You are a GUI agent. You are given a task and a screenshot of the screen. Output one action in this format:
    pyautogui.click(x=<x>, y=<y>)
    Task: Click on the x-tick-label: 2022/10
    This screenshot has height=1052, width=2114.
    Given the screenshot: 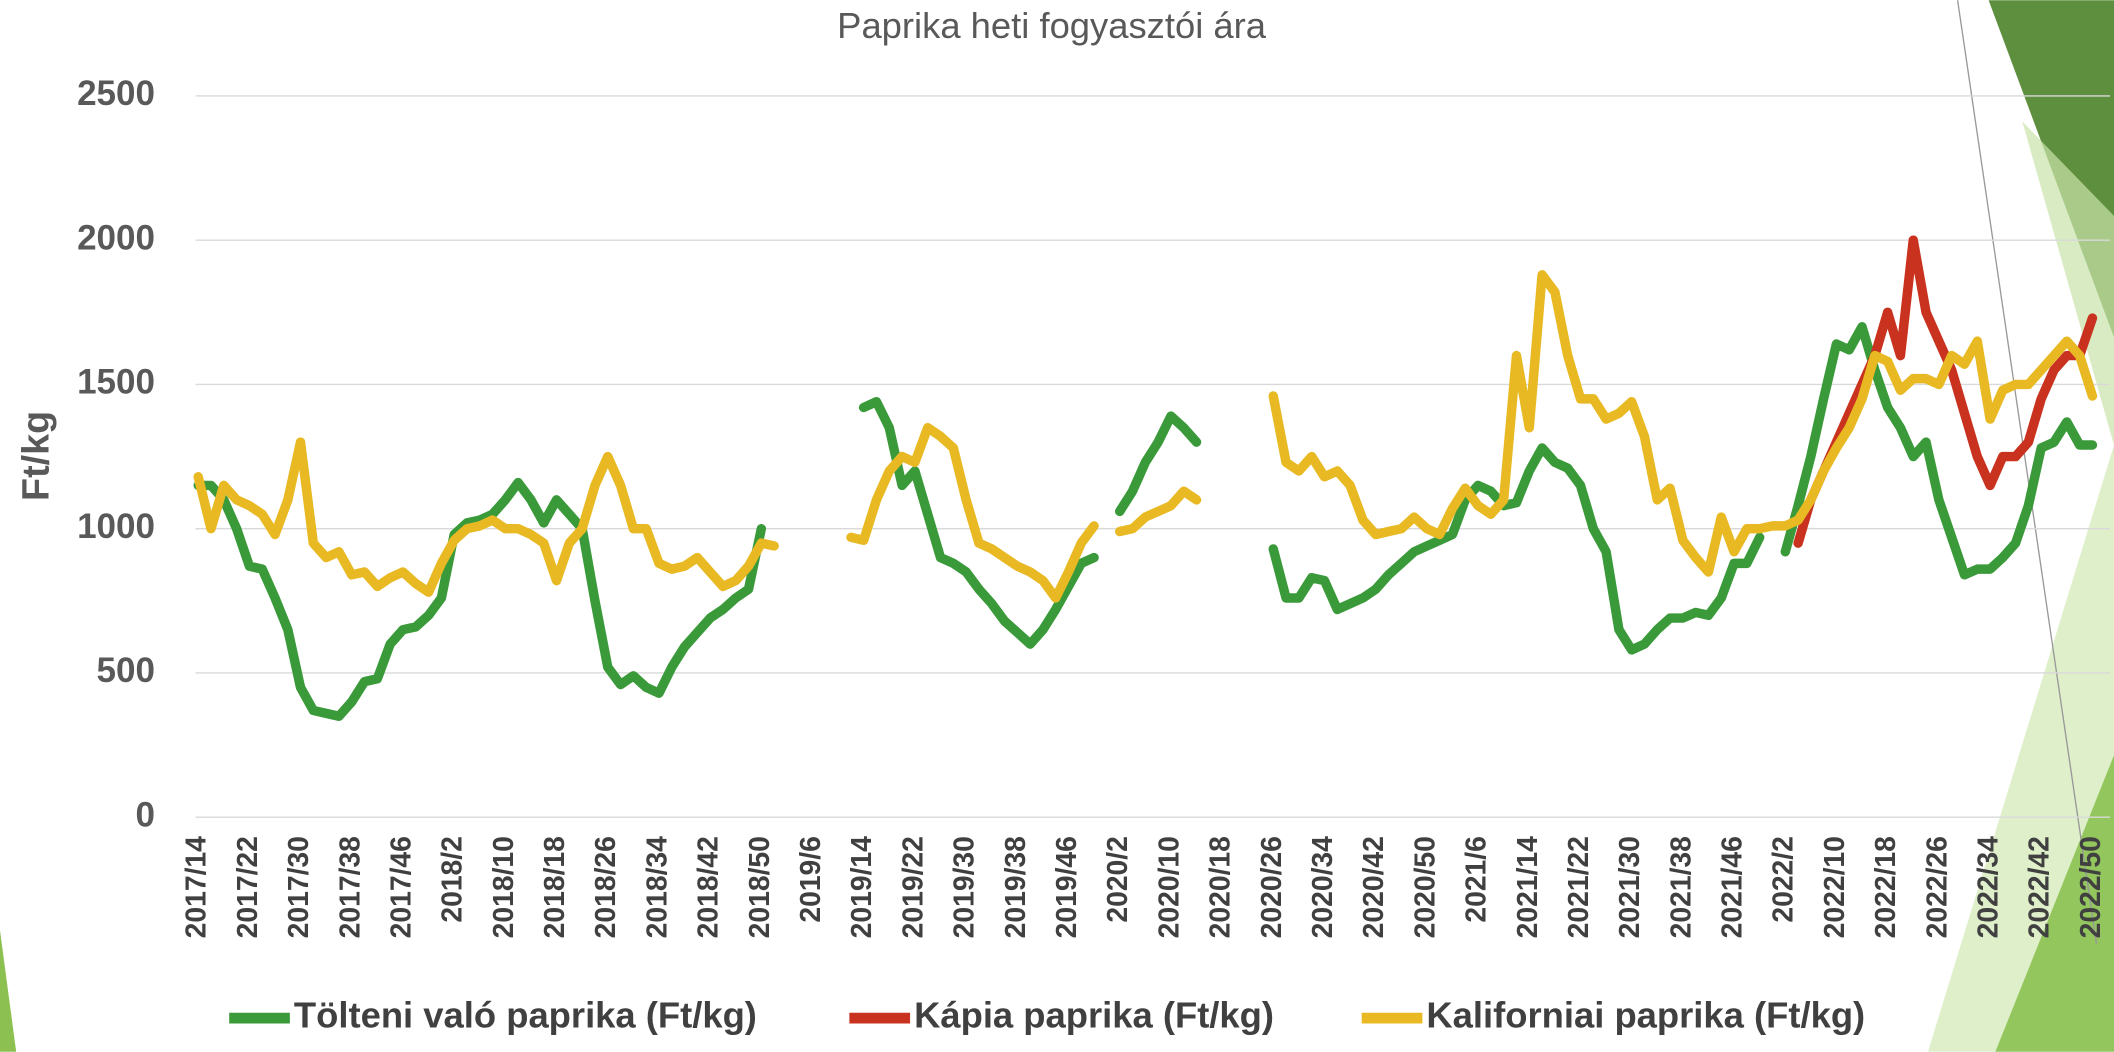 What is the action you would take?
    pyautogui.click(x=1834, y=887)
    